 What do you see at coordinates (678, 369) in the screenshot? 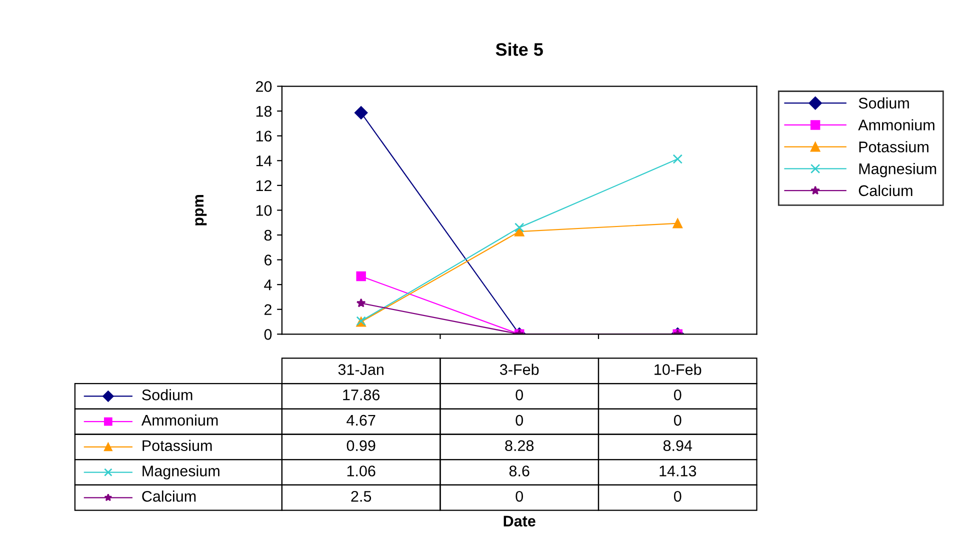
I see `x-tick-label: 10-Feb` at bounding box center [678, 369].